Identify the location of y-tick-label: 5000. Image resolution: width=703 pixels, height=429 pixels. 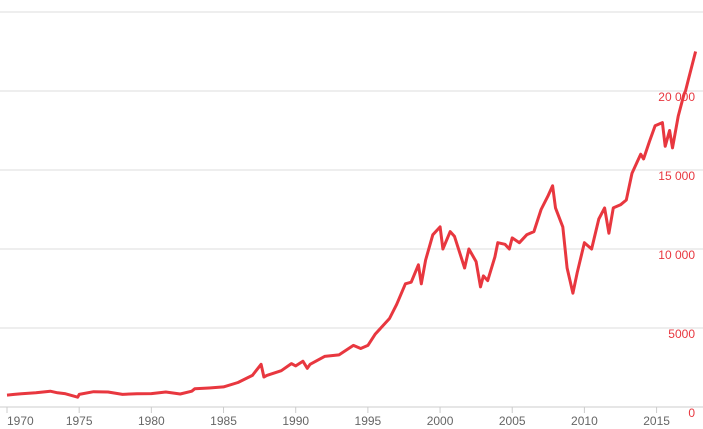
(681, 334).